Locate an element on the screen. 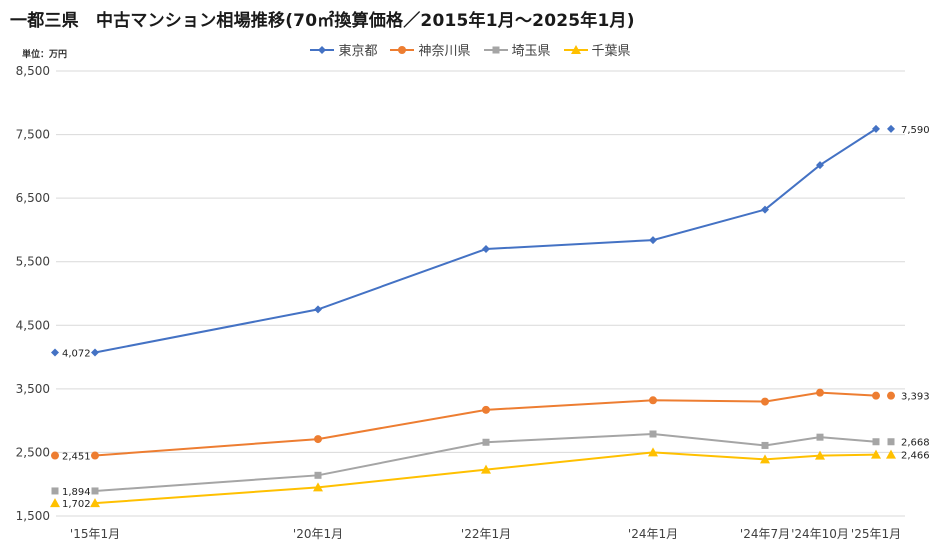 This screenshot has width=940, height=560. y-tick-label: 4,500 is located at coordinates (33, 325).